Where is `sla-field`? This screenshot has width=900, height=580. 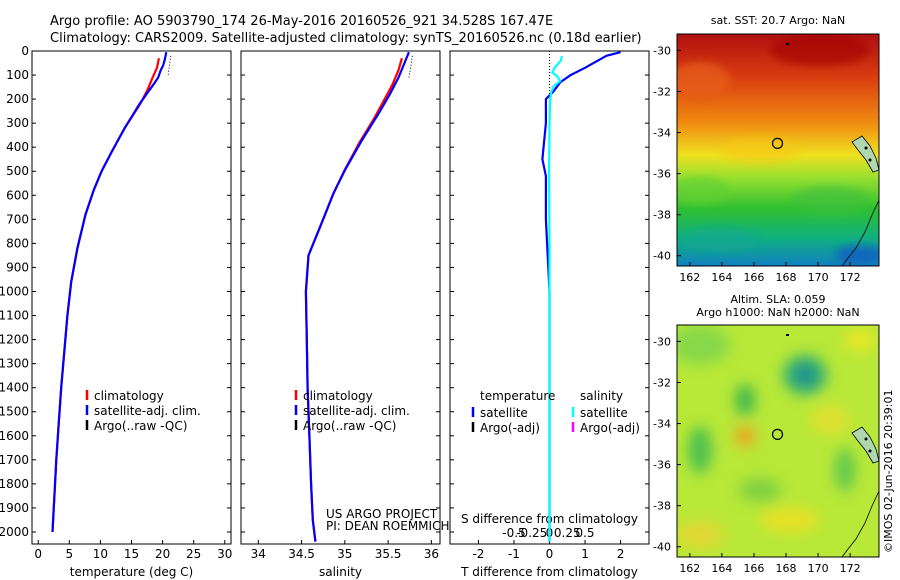
sla-field is located at coordinates (778, 441).